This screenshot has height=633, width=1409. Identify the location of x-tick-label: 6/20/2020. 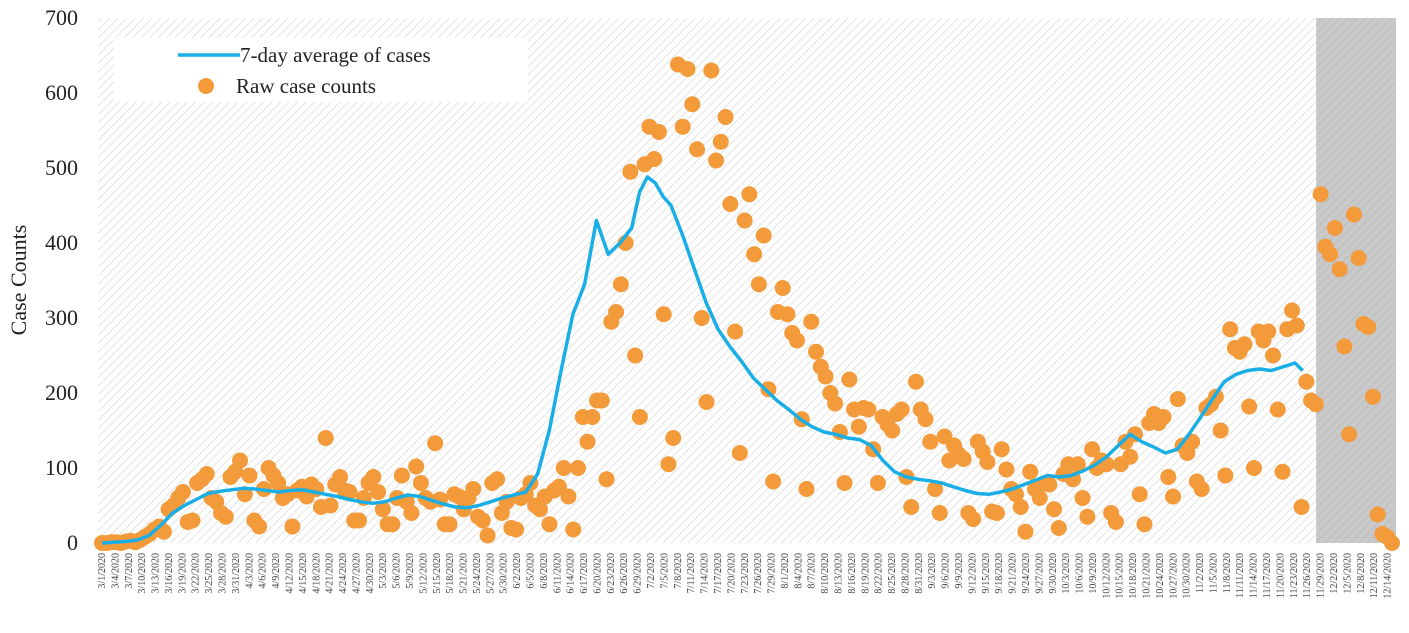
(597, 573).